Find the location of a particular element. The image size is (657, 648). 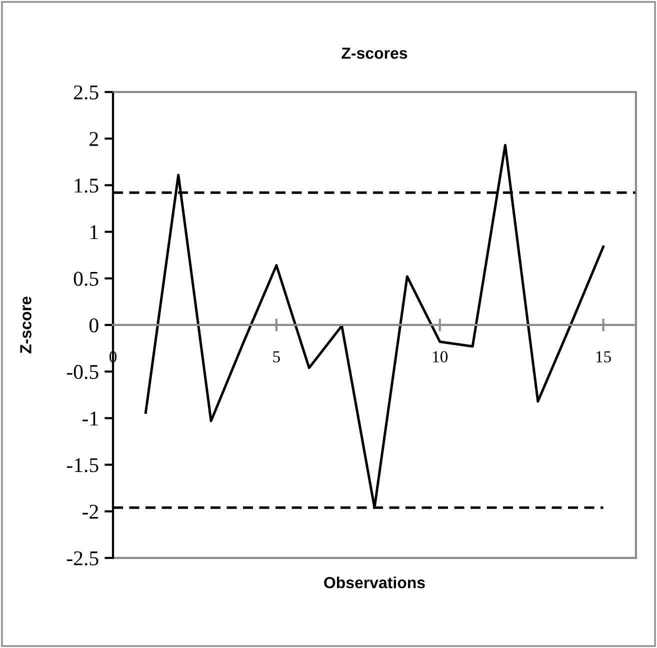

y-tick-label: -2 is located at coordinates (90, 511).